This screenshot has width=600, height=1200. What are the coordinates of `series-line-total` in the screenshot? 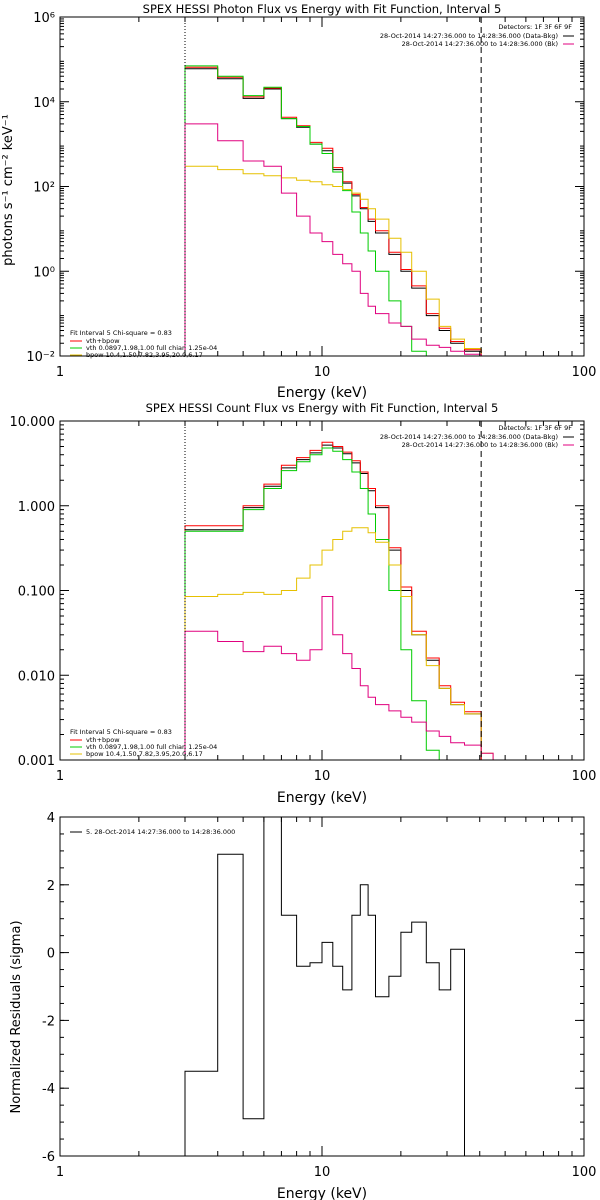 It's located at (333, 211).